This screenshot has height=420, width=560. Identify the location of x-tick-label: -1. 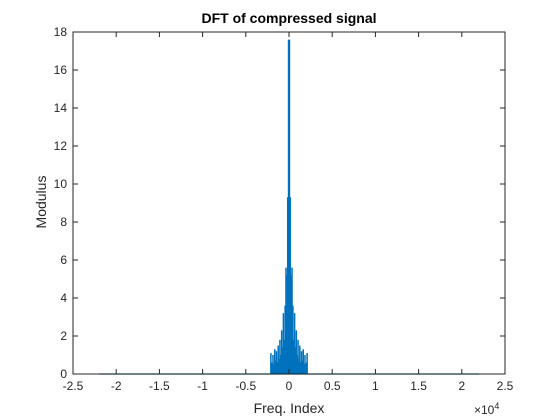
(202, 386).